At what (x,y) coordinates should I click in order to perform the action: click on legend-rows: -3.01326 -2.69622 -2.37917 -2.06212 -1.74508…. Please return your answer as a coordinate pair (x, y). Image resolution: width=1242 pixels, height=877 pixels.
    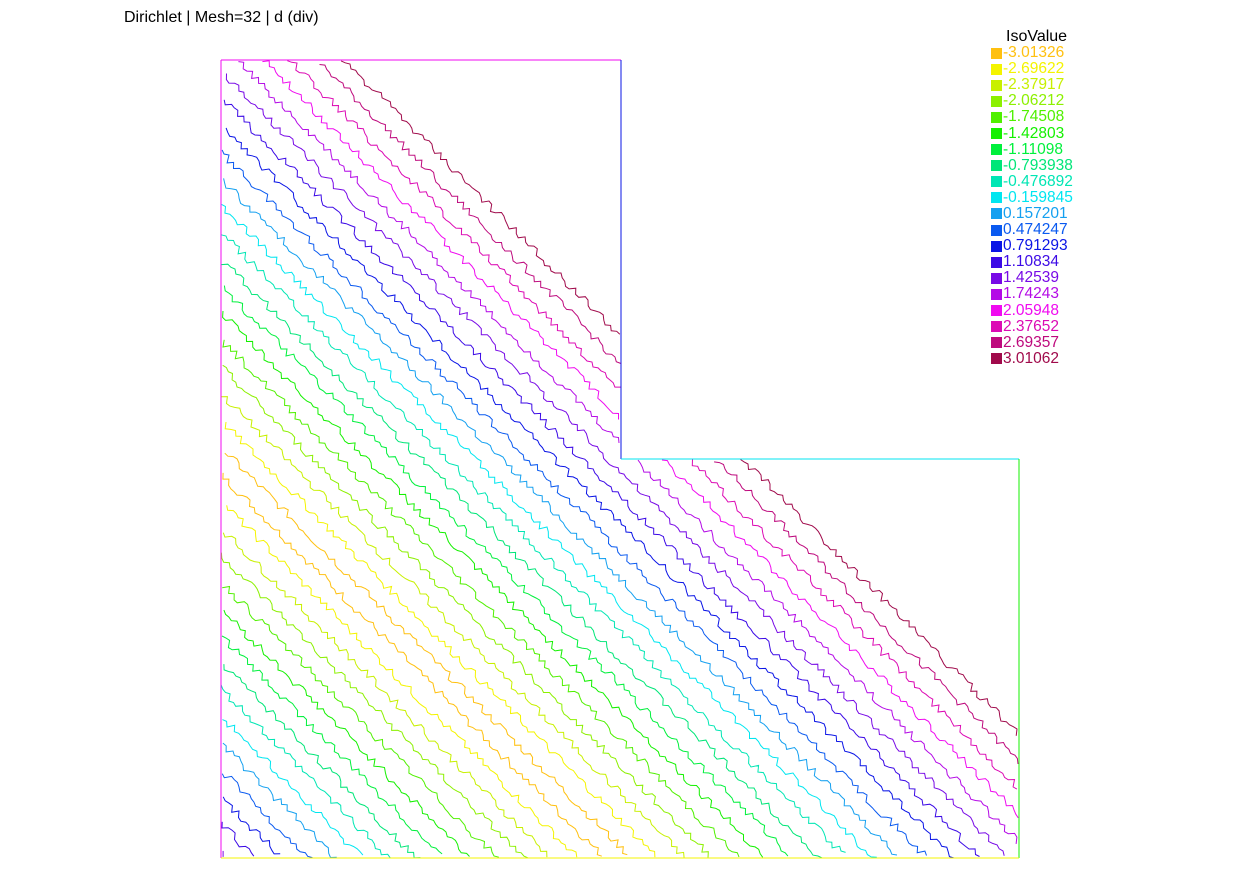
    Looking at the image, I should click on (1051, 206).